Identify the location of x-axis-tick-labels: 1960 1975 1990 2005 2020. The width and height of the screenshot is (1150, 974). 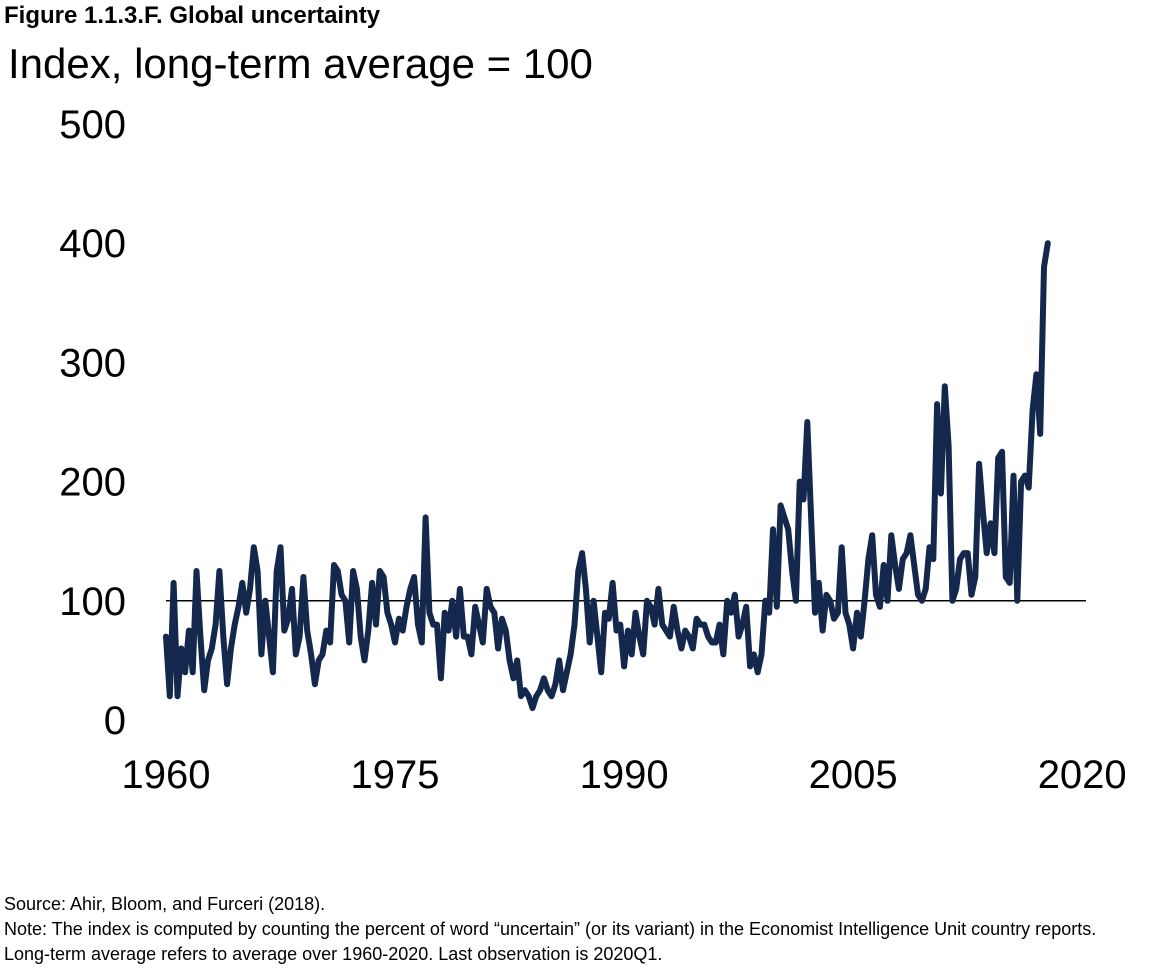
(624, 775).